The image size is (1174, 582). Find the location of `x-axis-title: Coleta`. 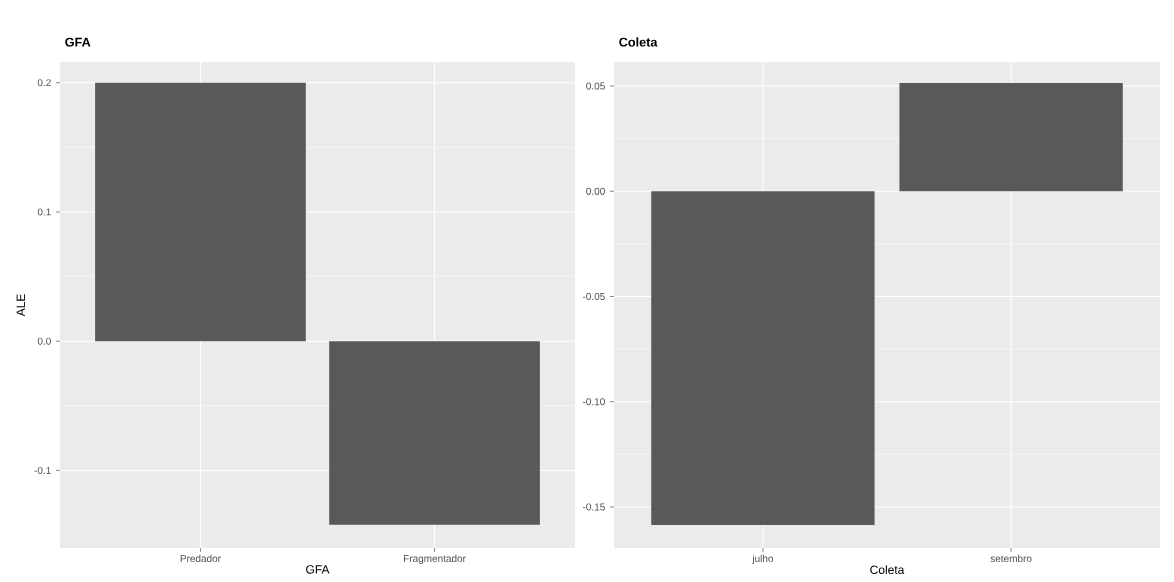

x-axis-title: Coleta is located at coordinates (887, 570).